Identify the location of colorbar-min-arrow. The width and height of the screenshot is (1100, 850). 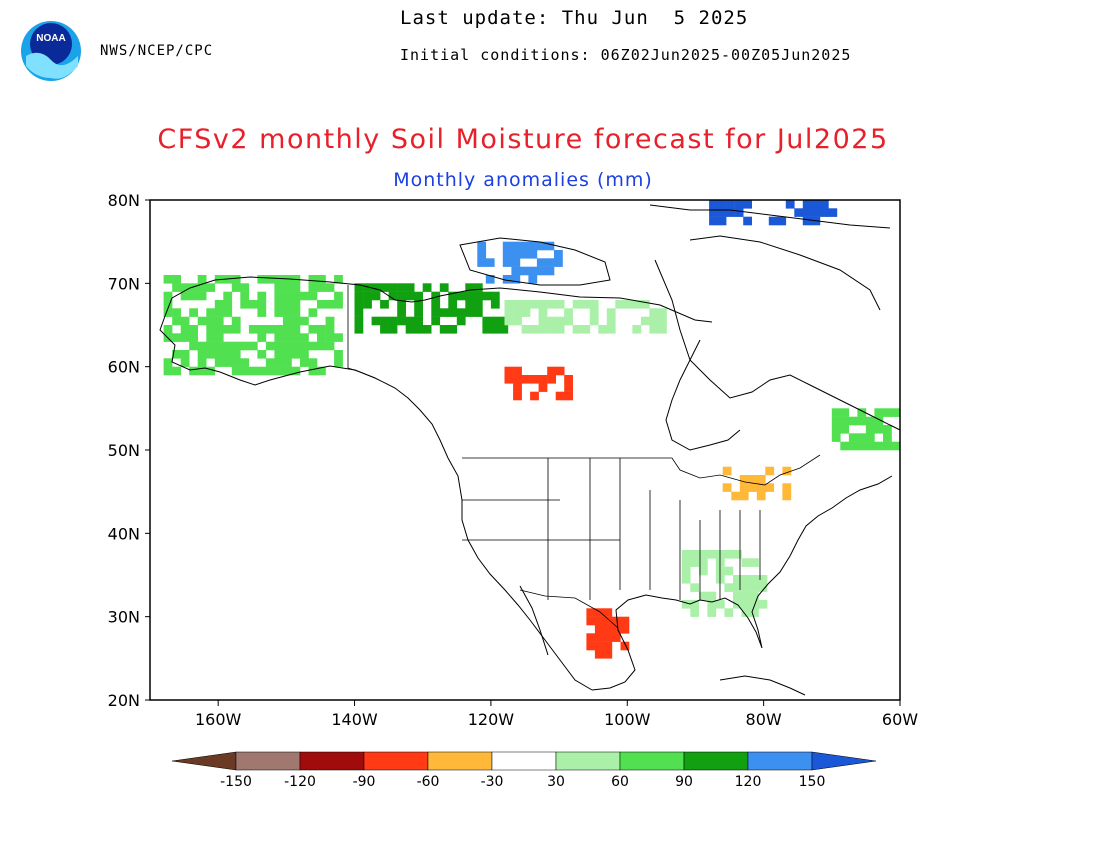
(204, 761).